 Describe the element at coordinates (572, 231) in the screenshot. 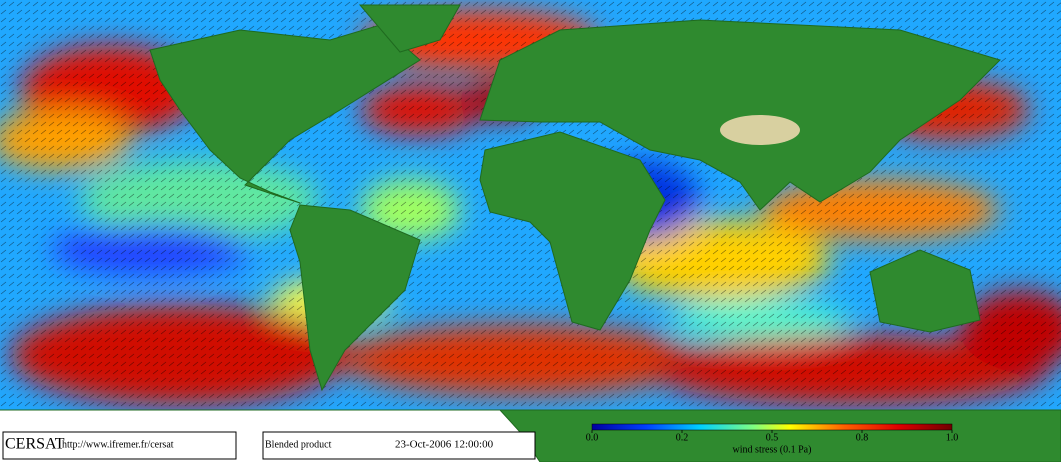

I see `africa` at that location.